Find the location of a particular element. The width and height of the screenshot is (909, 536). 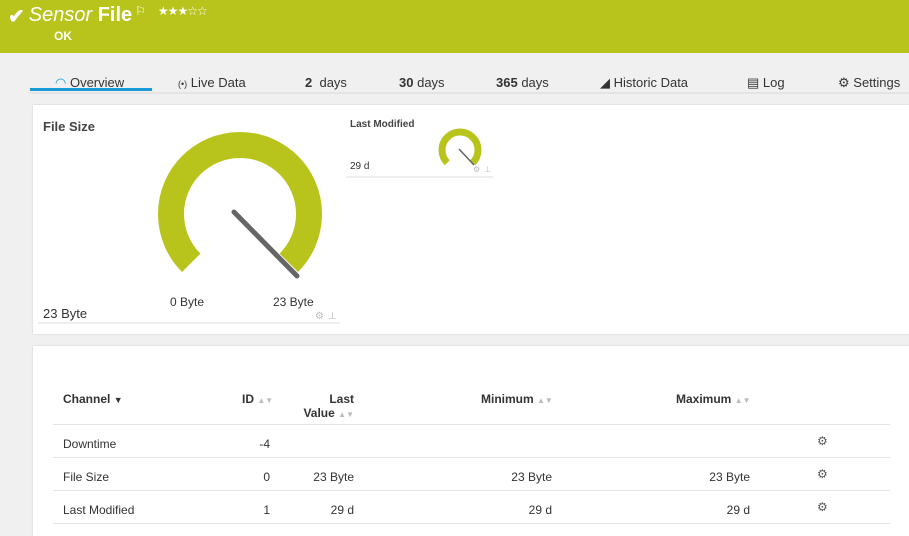

gauge-icon: ◠ is located at coordinates (61, 82).